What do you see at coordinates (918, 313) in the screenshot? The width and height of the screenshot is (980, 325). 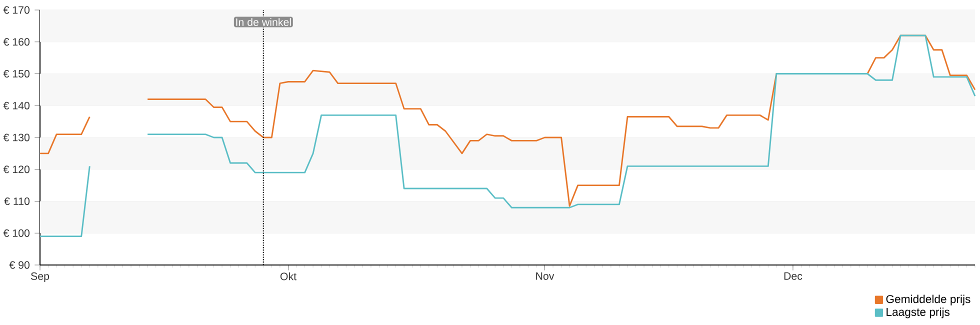 I see `legend-label: Laagste prijs` at bounding box center [918, 313].